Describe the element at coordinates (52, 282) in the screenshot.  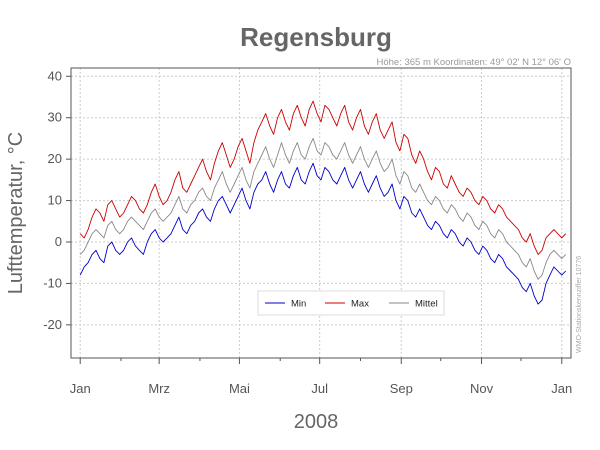
I see `y-tick-label: -10` at that location.